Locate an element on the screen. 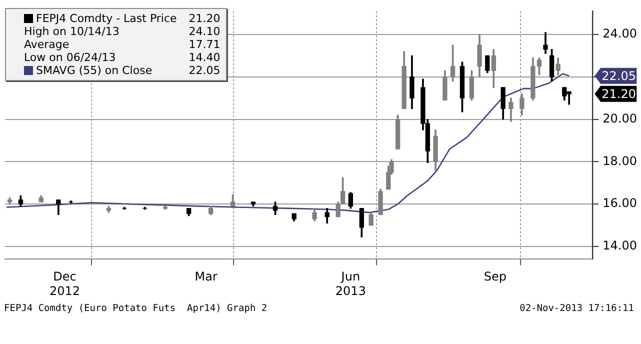  x-tick-label: Jun 2013 is located at coordinates (350, 284).